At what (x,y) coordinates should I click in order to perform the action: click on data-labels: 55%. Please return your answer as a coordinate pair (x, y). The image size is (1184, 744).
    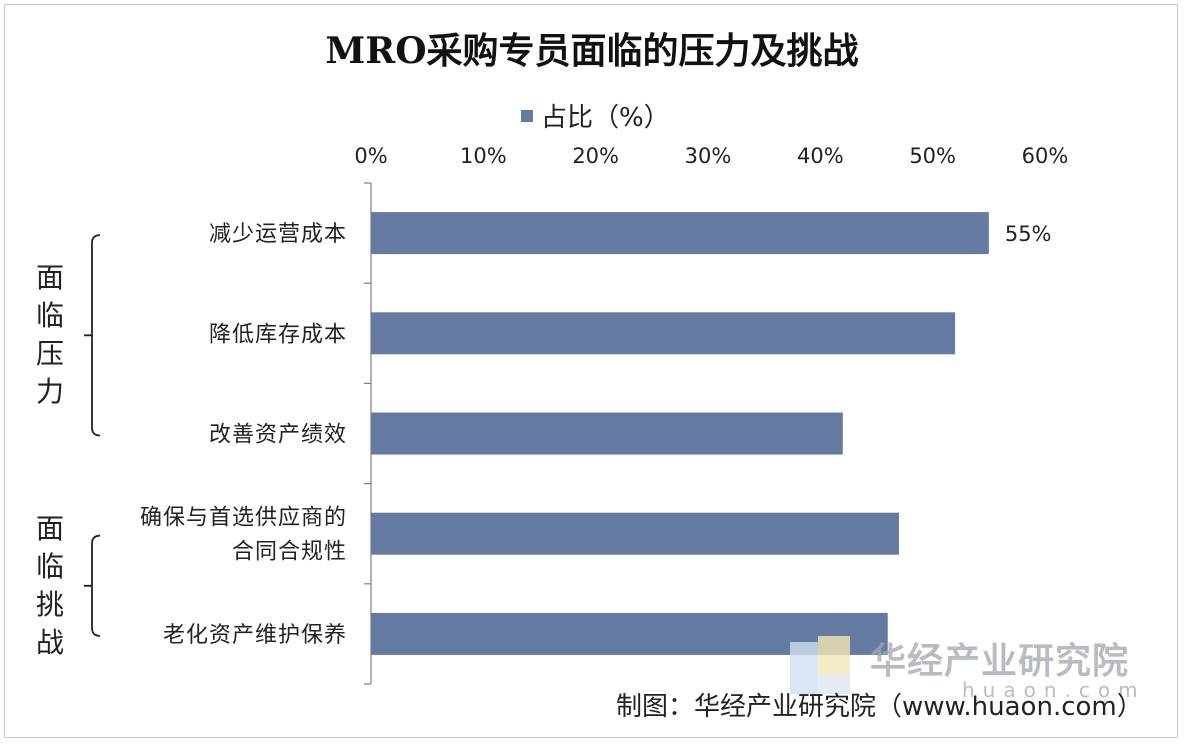
    Looking at the image, I should click on (1028, 234).